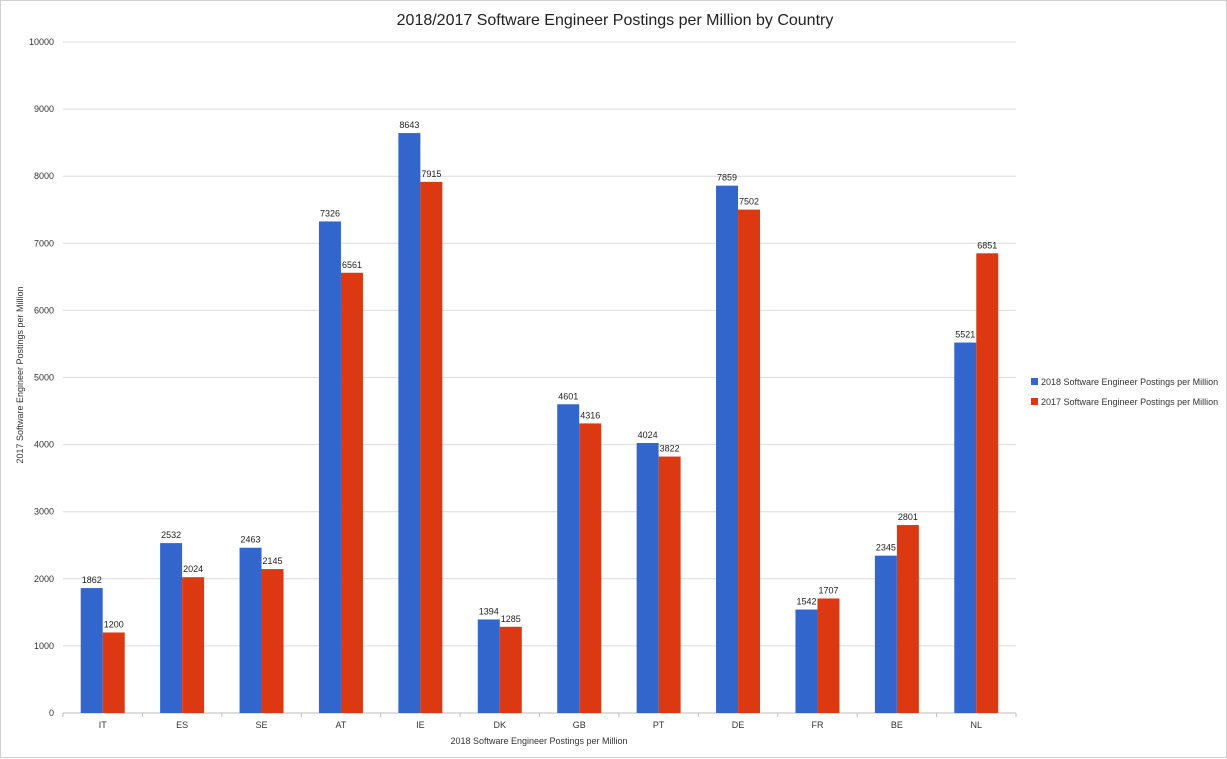 This screenshot has width=1227, height=759. Describe the element at coordinates (250, 630) in the screenshot. I see `bar-2018-se` at that location.